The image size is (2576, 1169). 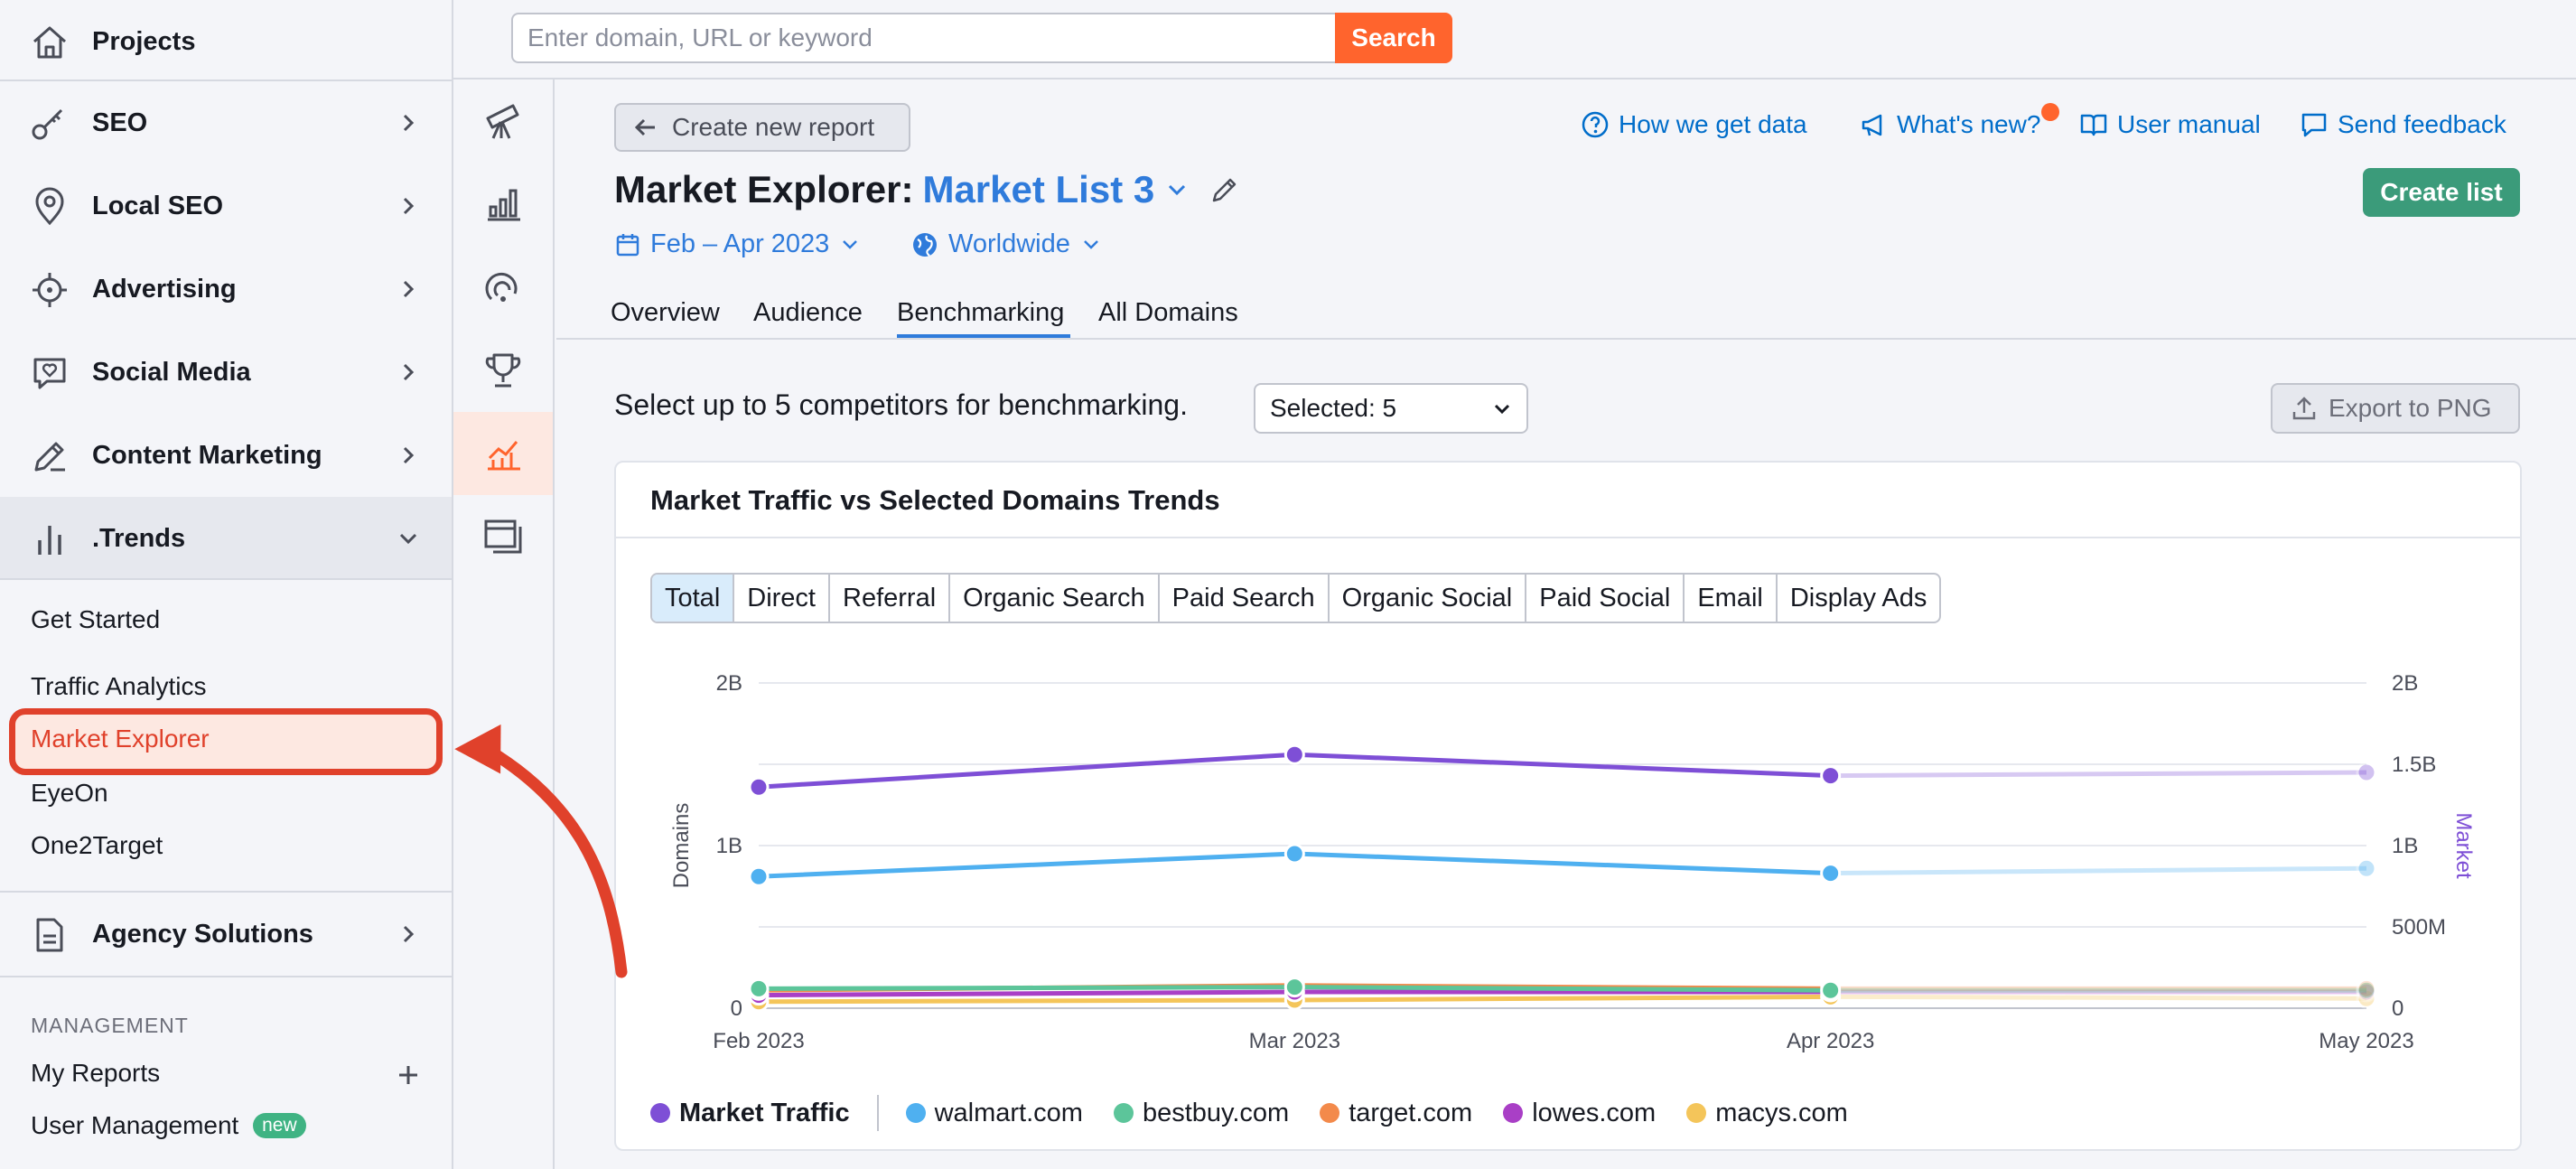 What do you see at coordinates (2405, 846) in the screenshot?
I see `right-axis-tick: 1B` at bounding box center [2405, 846].